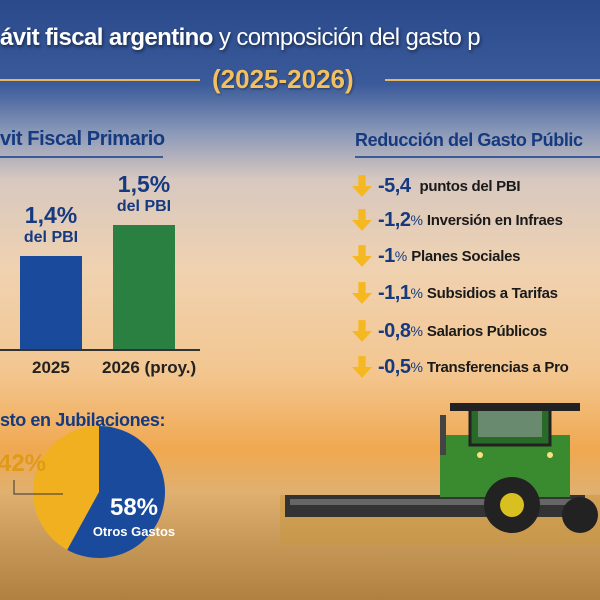  What do you see at coordinates (144, 287) in the screenshot?
I see `bar-2026` at bounding box center [144, 287].